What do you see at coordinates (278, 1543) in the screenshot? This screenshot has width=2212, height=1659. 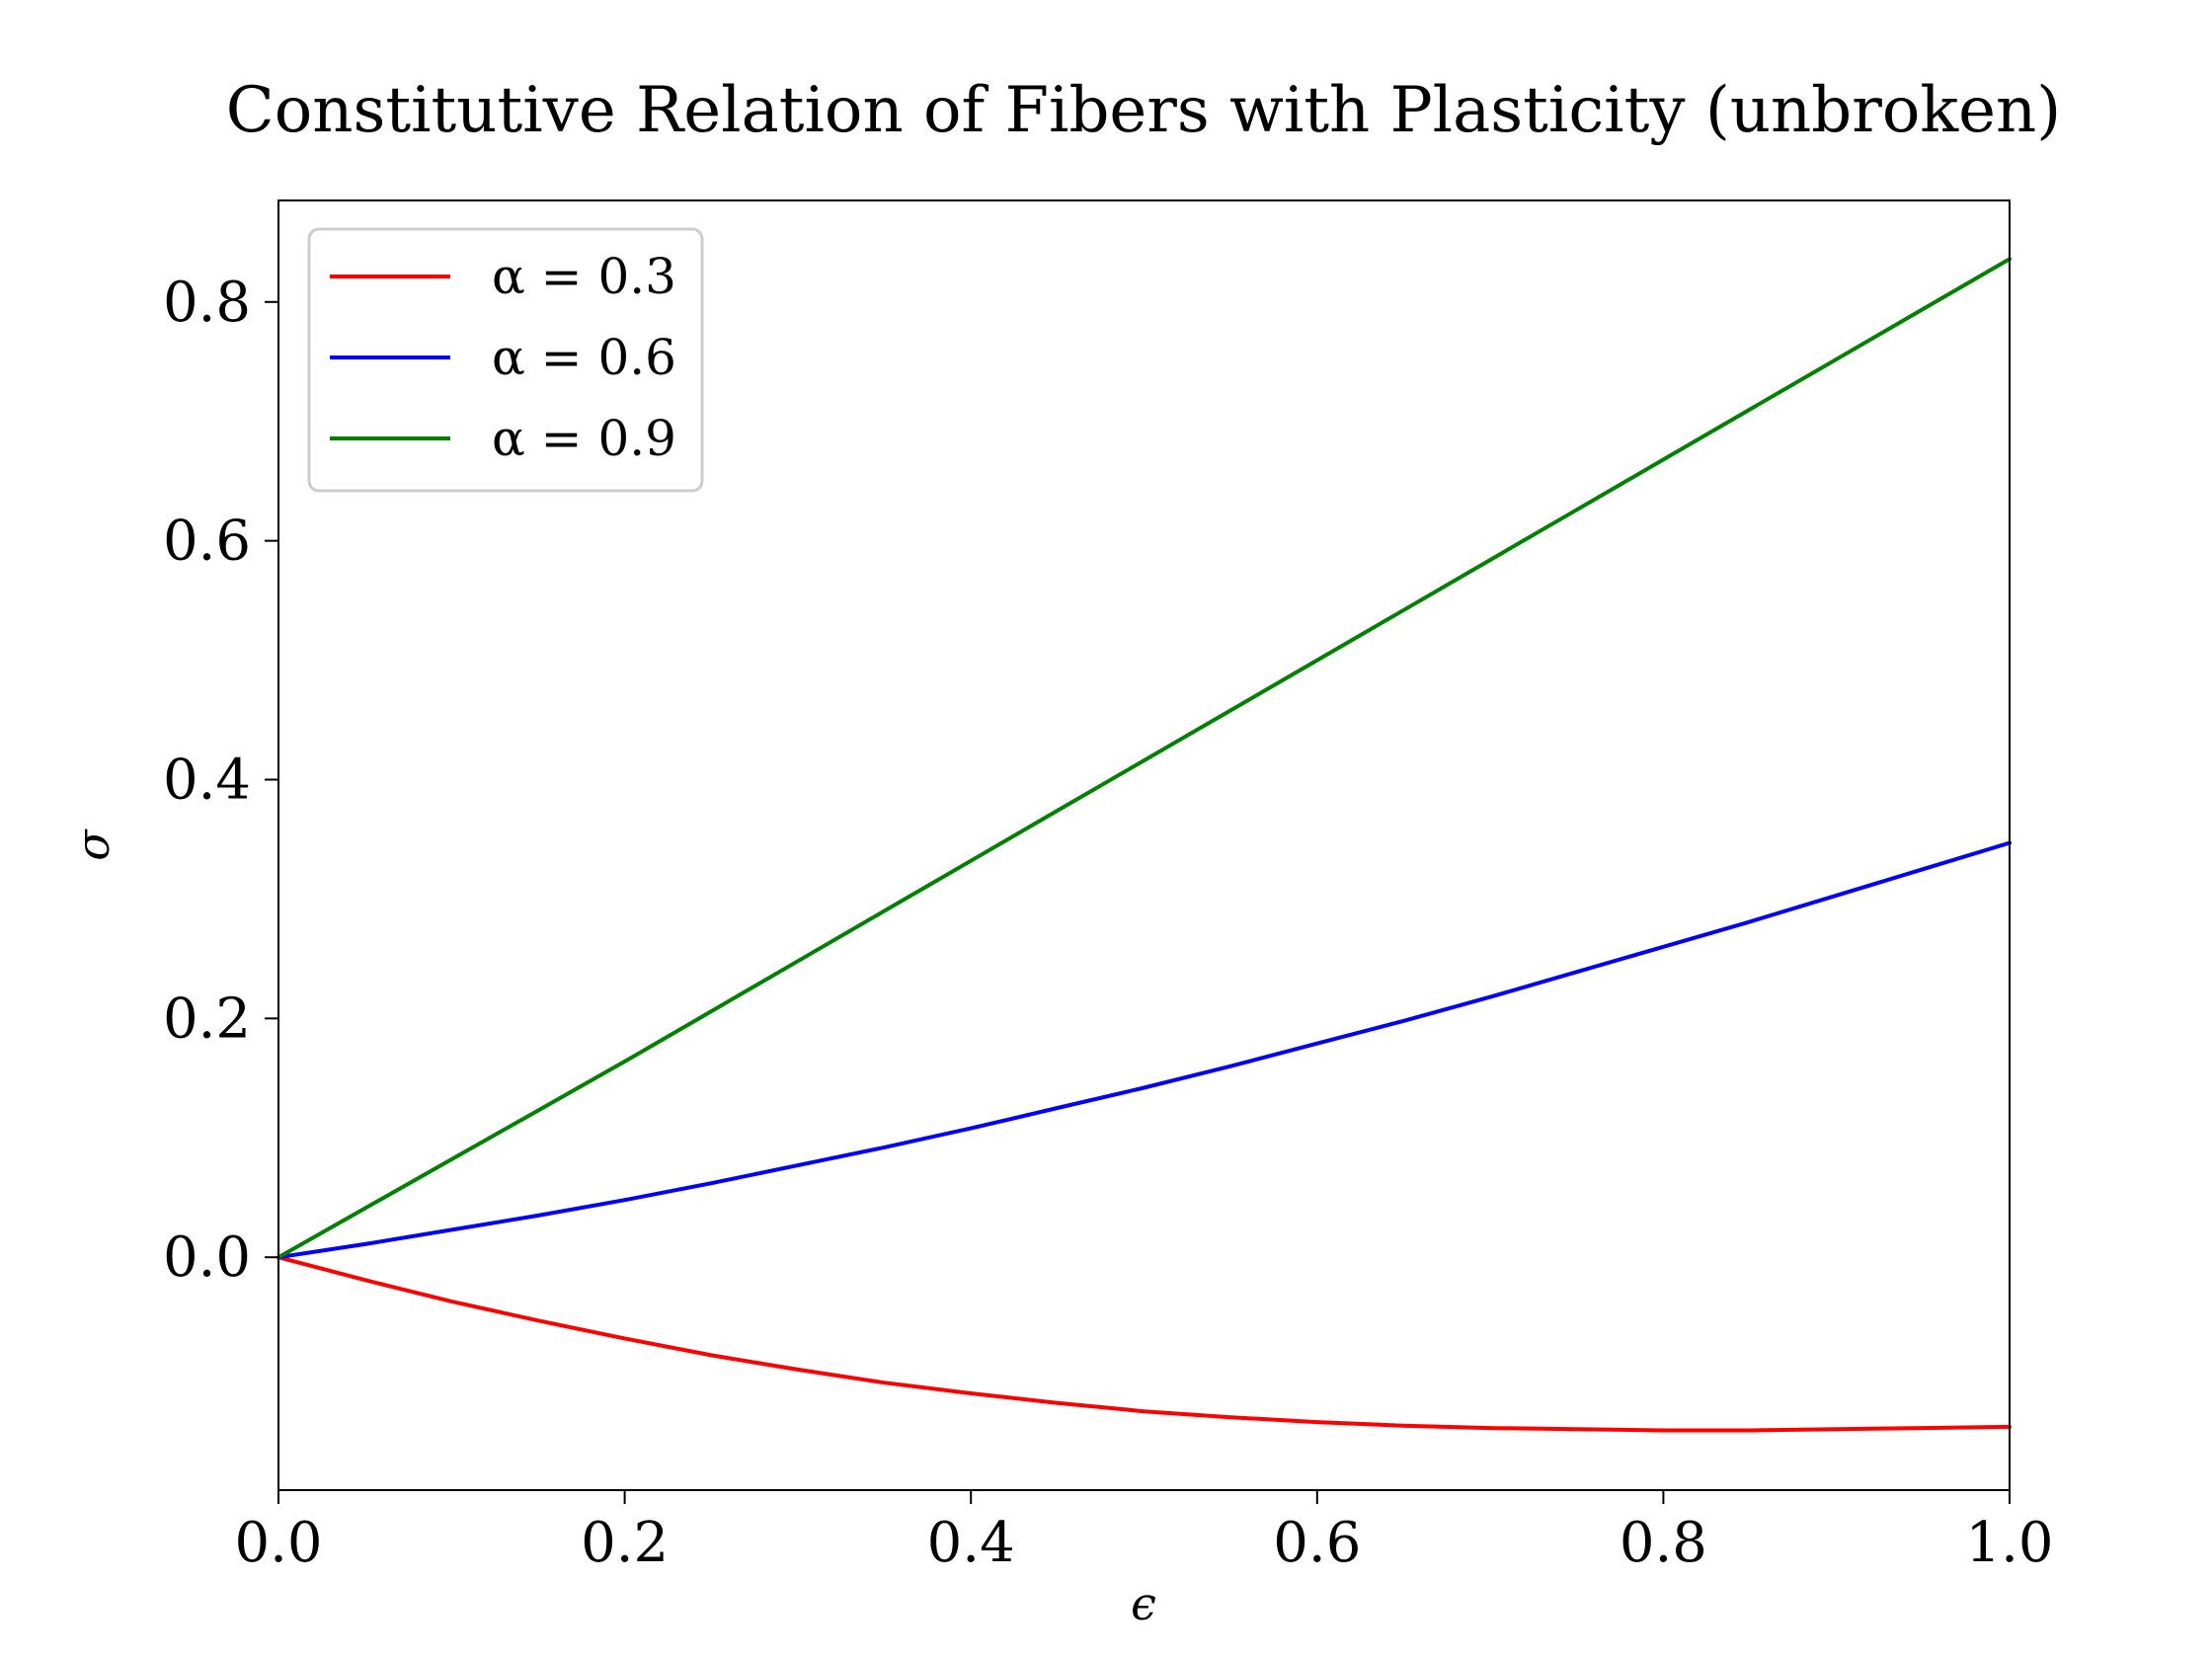 I see `x-tick-label: 0.0` at bounding box center [278, 1543].